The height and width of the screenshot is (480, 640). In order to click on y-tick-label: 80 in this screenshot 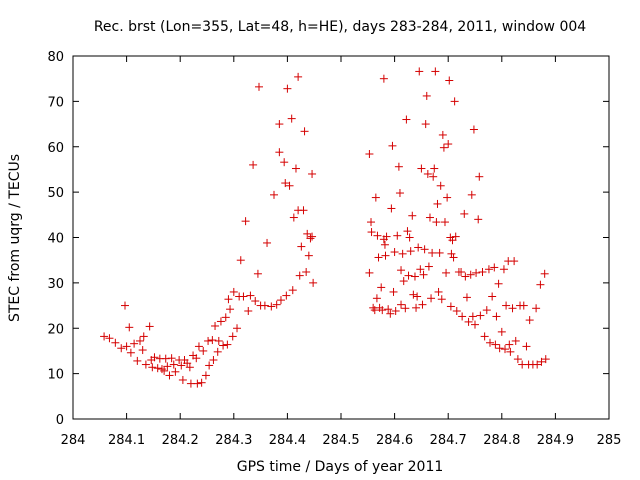, I will do `click(55, 57)`.